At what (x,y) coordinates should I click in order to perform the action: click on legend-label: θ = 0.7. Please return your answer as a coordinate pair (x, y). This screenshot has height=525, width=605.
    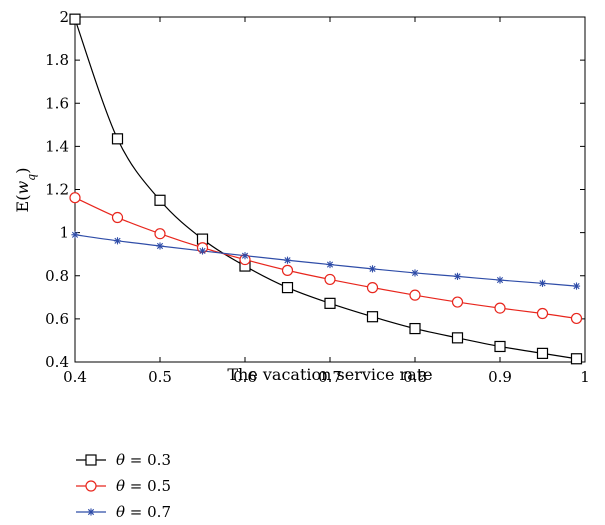
    Looking at the image, I should click on (143, 512).